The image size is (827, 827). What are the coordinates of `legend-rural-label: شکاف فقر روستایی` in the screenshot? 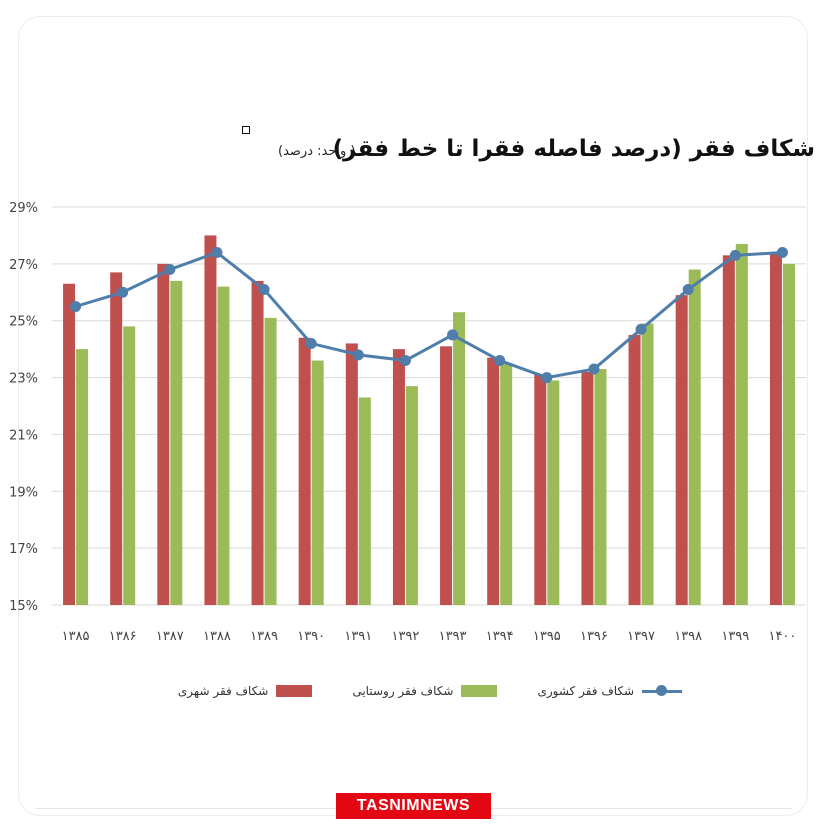 It's located at (403, 691).